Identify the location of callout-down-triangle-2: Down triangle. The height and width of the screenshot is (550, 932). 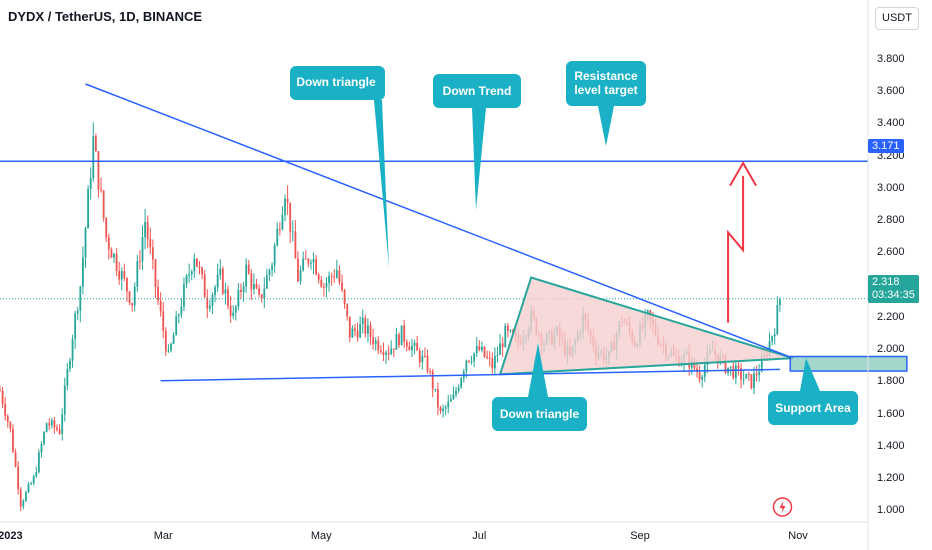
(539, 414).